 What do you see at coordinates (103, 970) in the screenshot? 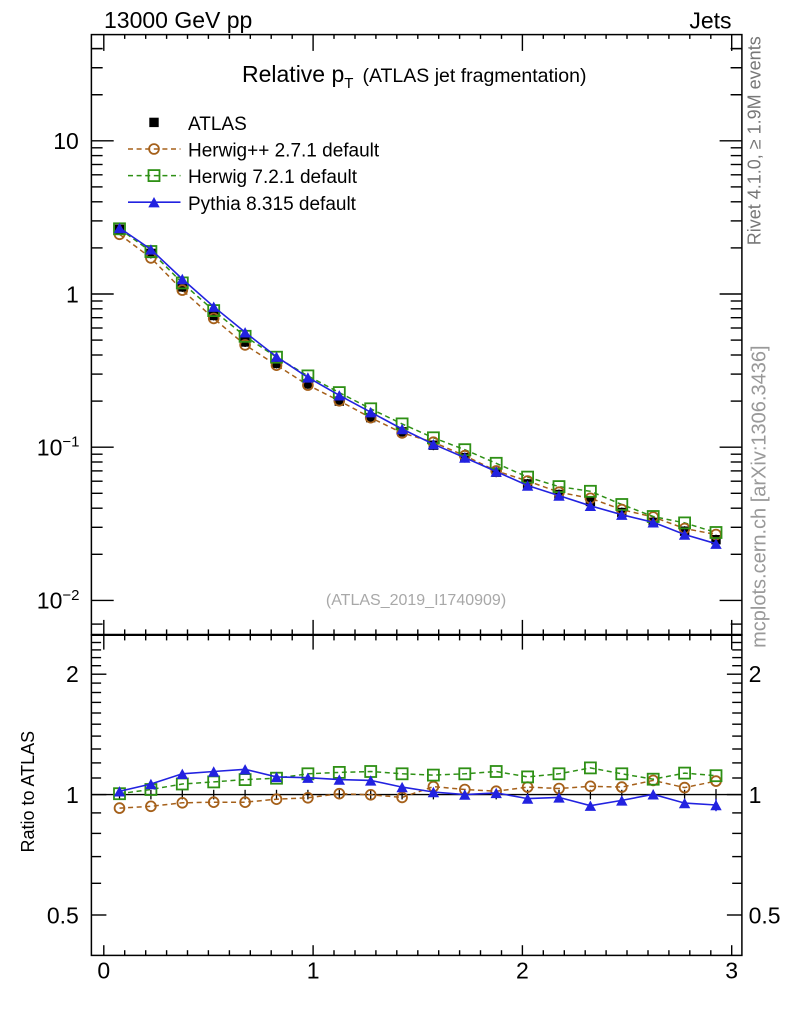
I see `svg-text: 0` at bounding box center [103, 970].